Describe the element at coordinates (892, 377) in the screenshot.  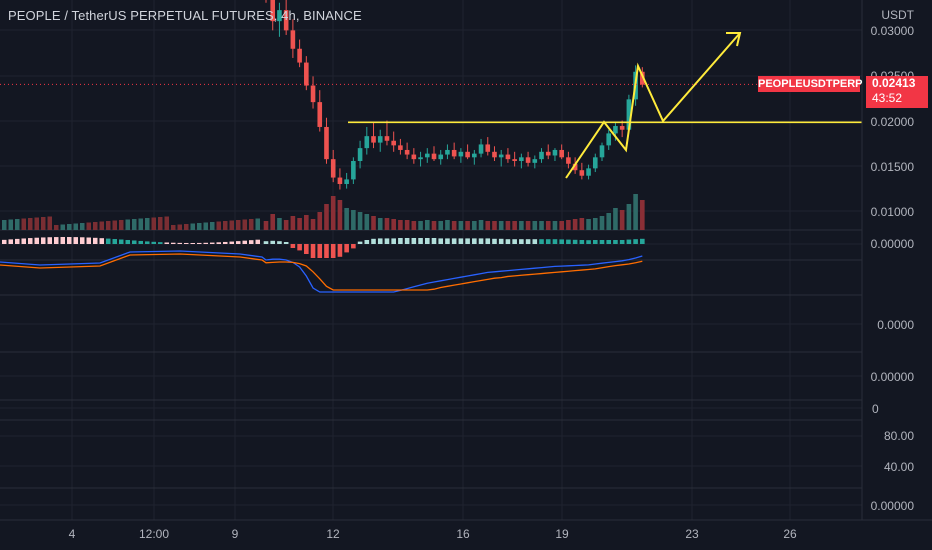
I see `pane4-axis-tick: 0.00000` at that location.